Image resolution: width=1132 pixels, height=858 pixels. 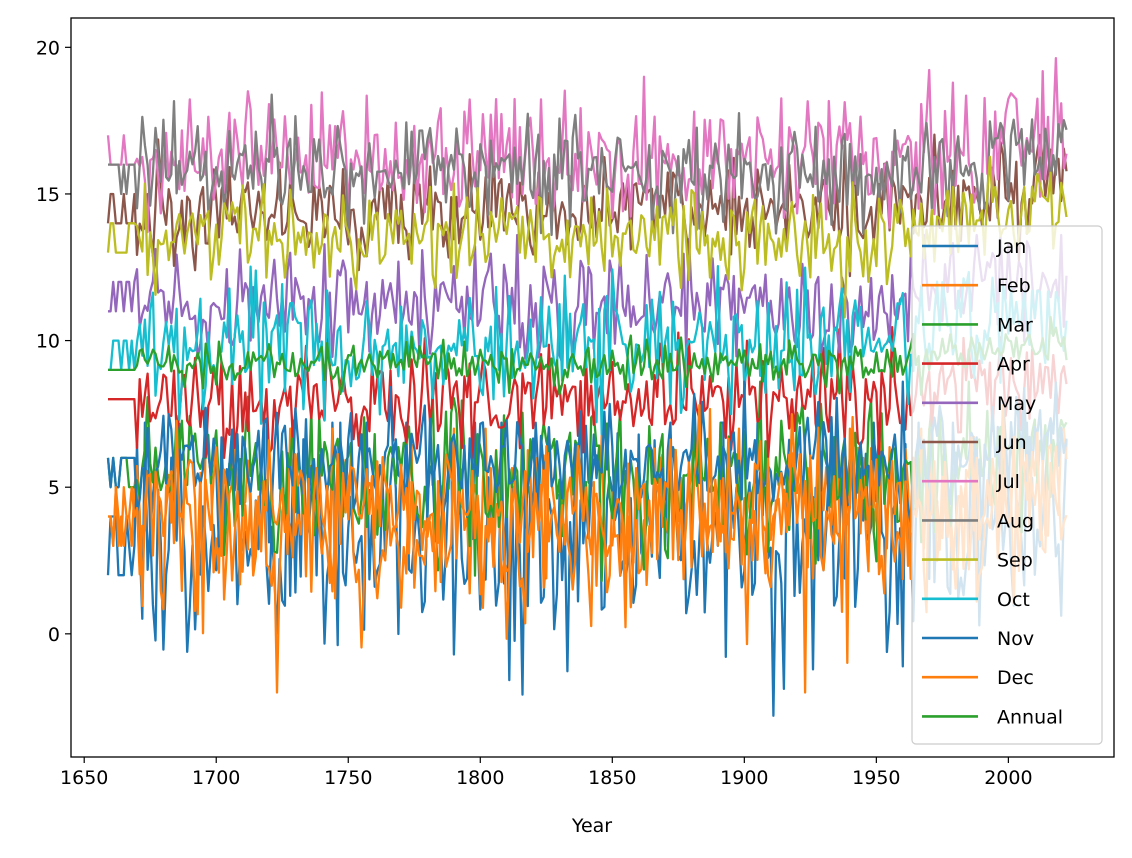 I want to click on legend-label-dec: Dec, so click(x=1015, y=678).